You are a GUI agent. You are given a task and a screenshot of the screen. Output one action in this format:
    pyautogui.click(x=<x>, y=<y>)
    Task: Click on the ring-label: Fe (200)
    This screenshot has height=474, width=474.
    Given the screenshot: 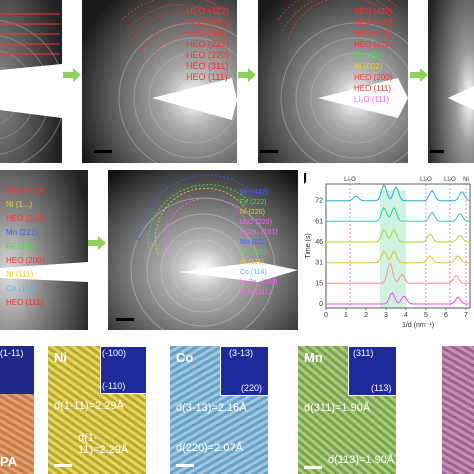 What is the action you would take?
    pyautogui.click(x=253, y=252)
    